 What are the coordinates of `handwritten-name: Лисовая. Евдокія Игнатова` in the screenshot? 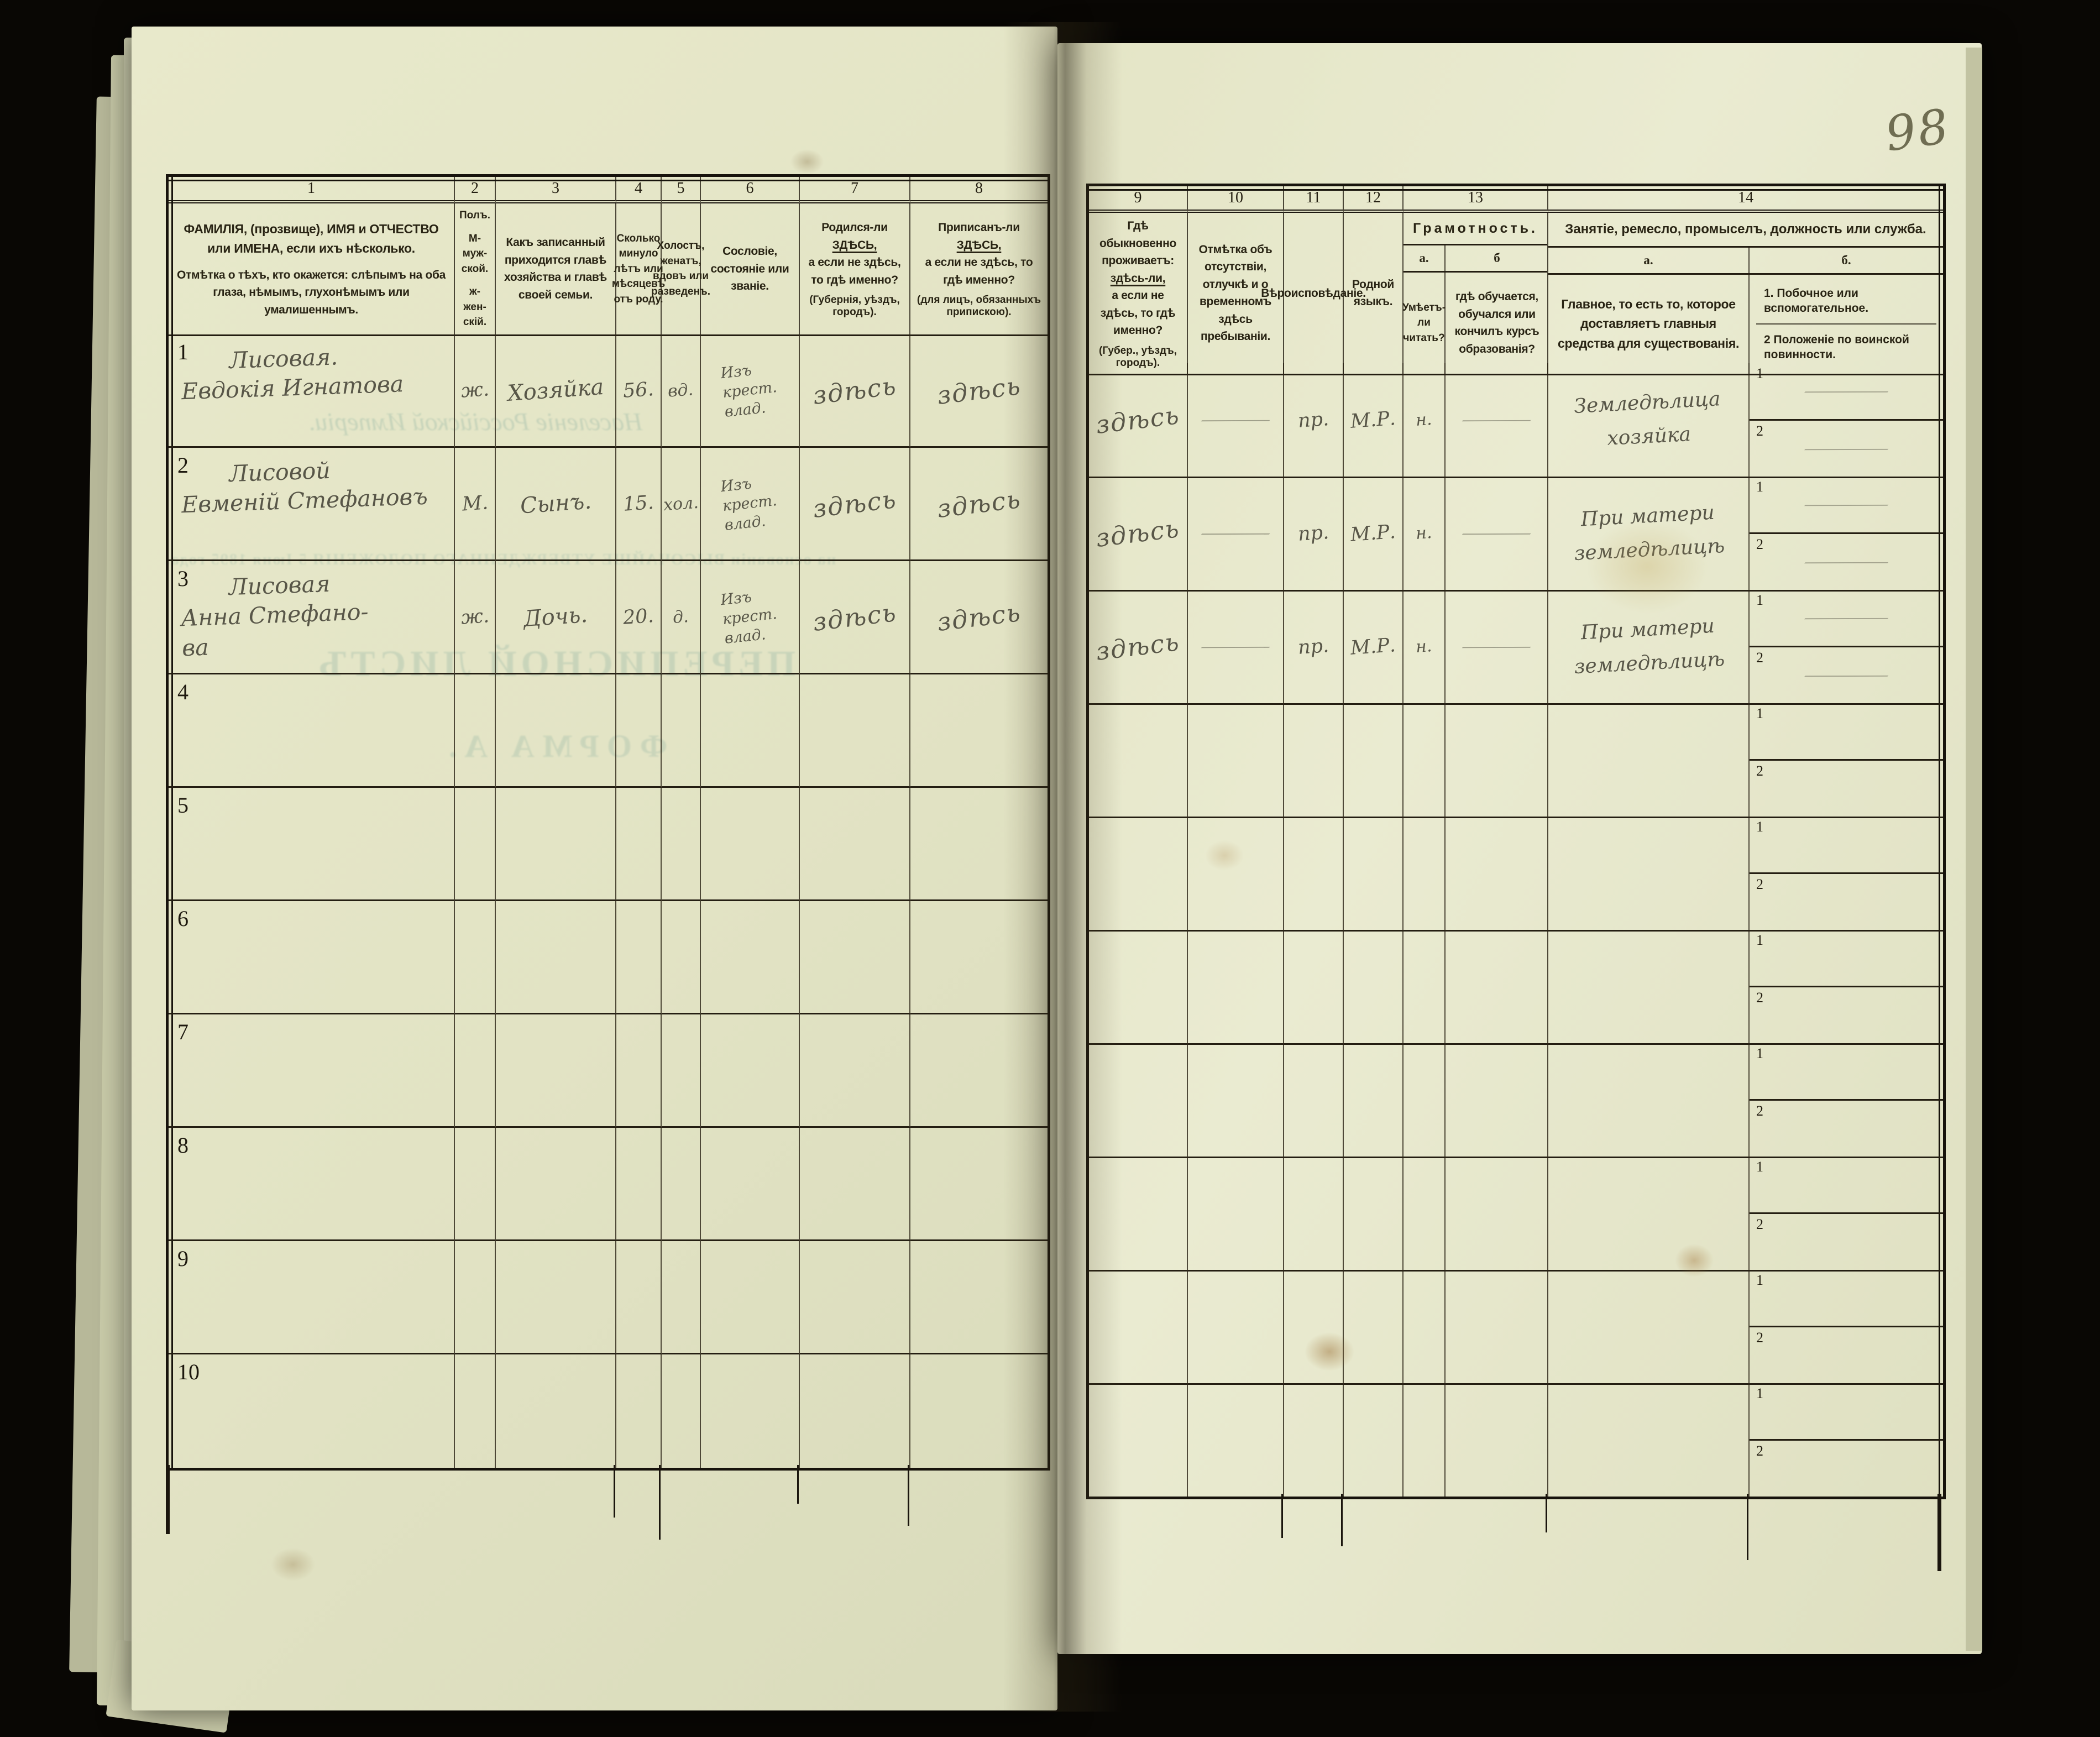 It's located at (292, 374).